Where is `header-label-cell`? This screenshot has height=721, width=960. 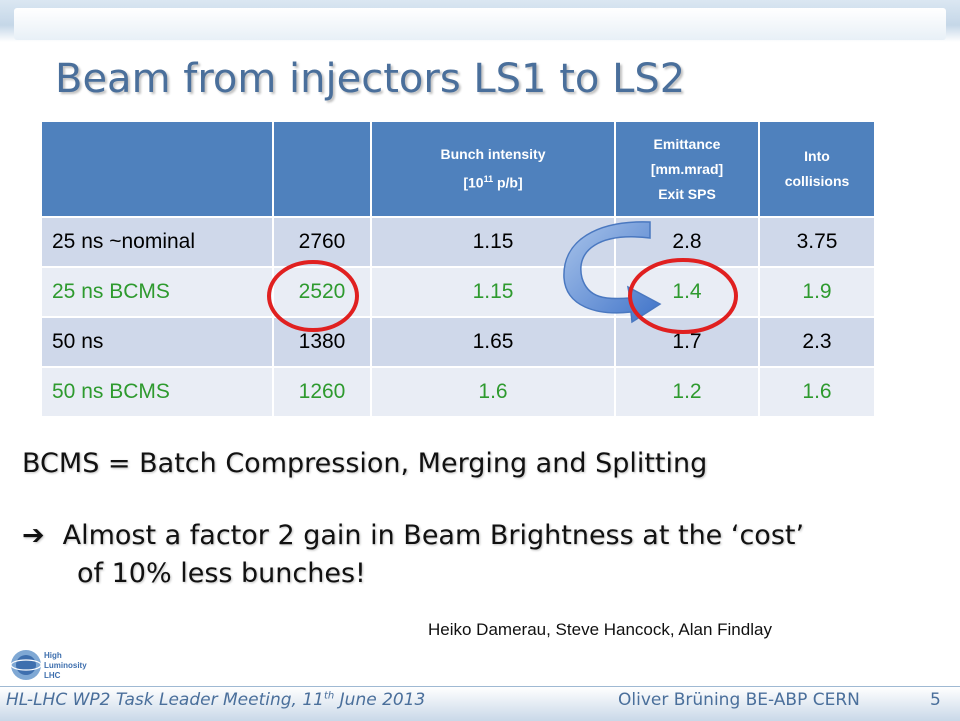
header-label-cell is located at coordinates (157, 169).